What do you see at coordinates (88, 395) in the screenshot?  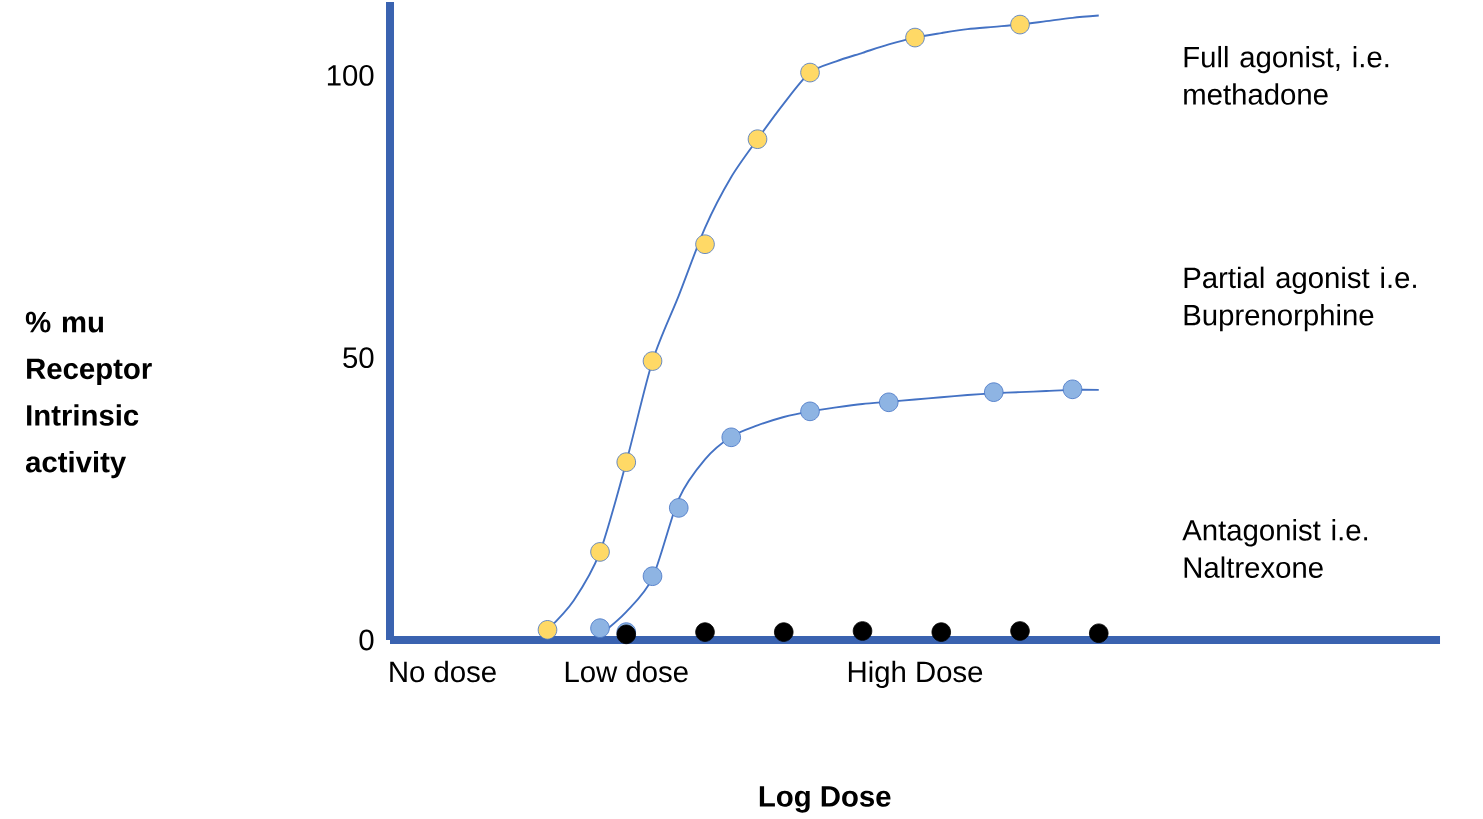 I see `text: % mu Receptor Intrinsic activity` at bounding box center [88, 395].